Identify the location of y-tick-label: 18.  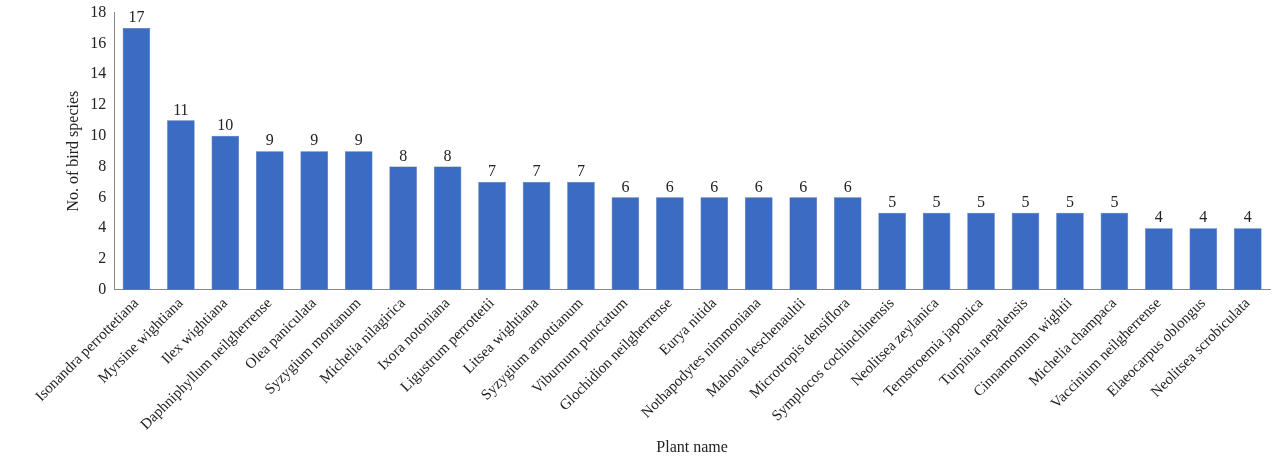
(98, 11).